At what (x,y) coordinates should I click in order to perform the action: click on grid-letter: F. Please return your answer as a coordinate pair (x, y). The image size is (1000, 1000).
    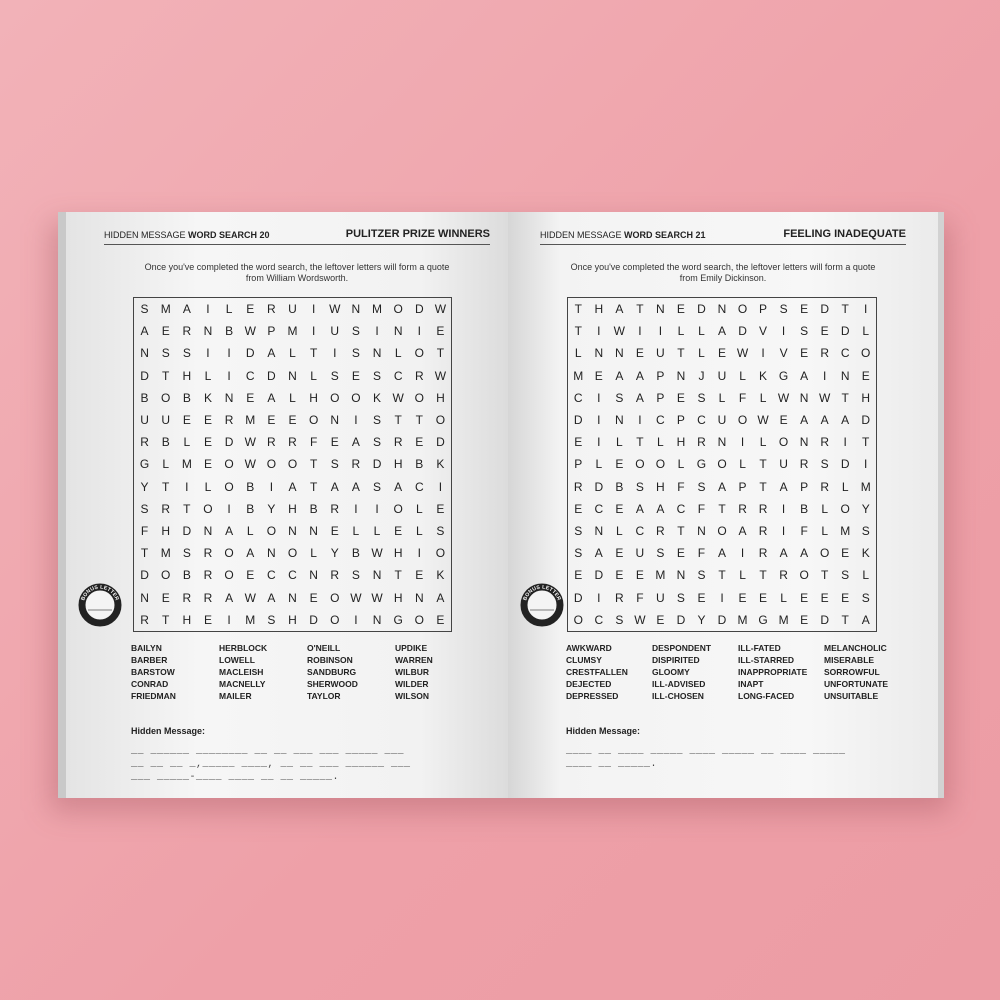
    Looking at the image, I should click on (804, 531).